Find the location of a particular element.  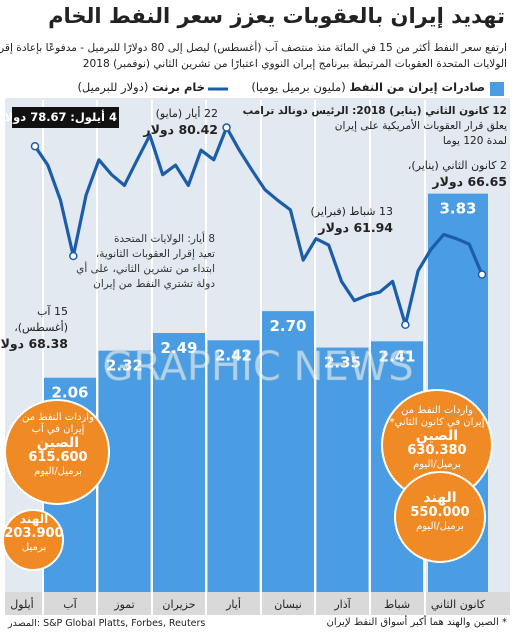

annotation-line: يعلق قرار العقوبات الأمريكية على إيران is located at coordinates (420, 126).